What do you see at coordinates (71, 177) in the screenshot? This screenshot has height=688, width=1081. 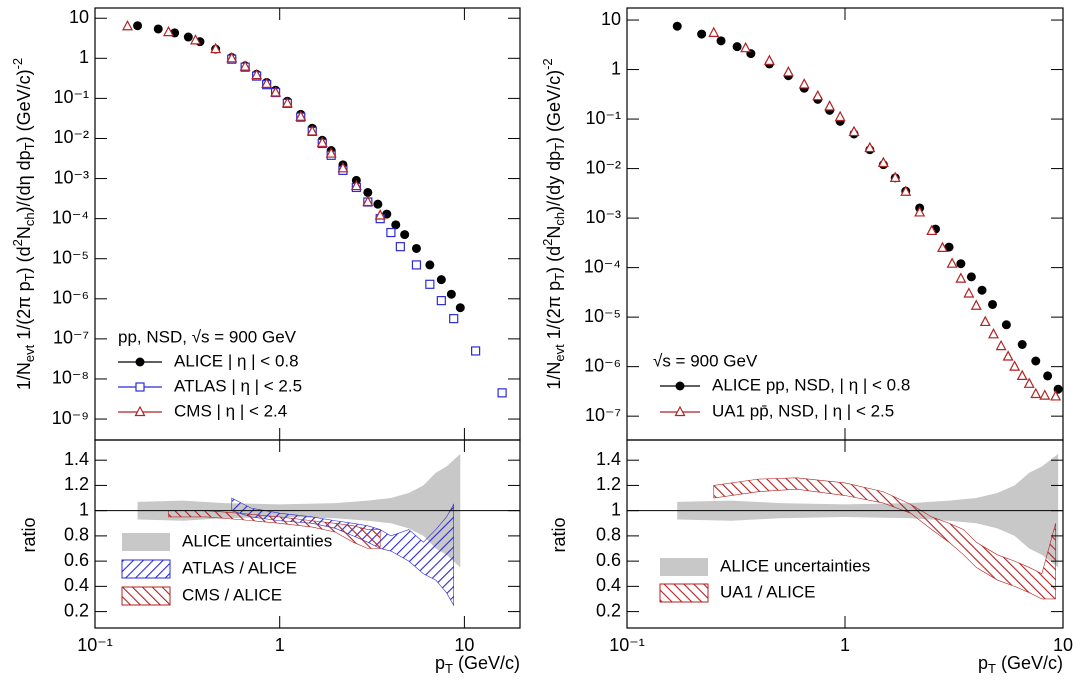 I see `y-tick-label: 10⁻³` at bounding box center [71, 177].